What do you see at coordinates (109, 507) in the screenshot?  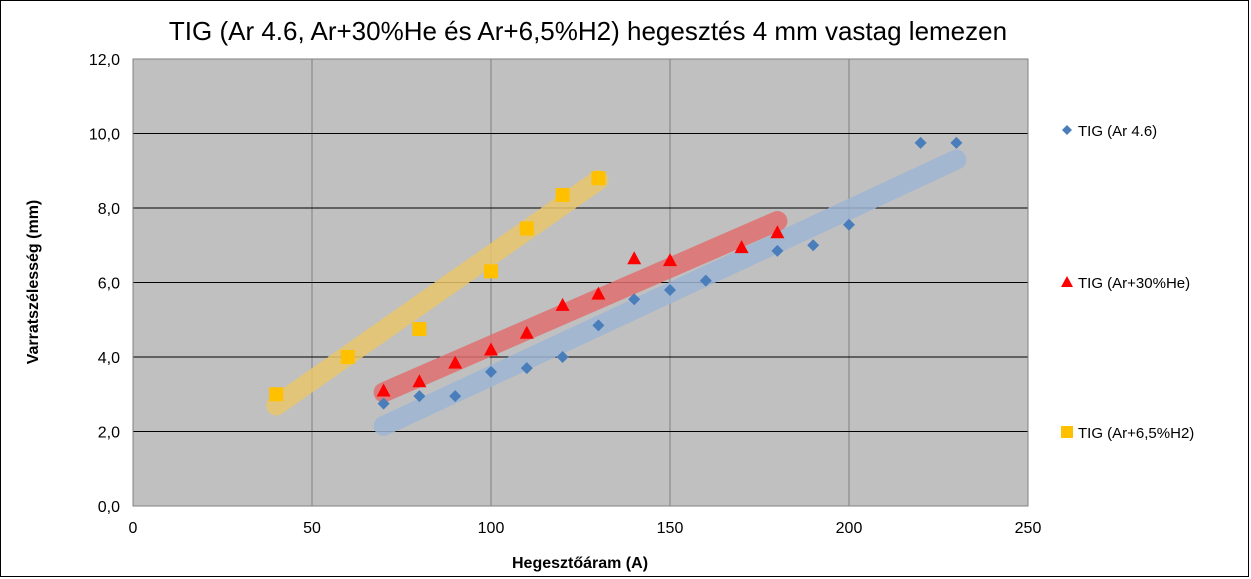 I see `y-tick-label: 0,0` at bounding box center [109, 507].